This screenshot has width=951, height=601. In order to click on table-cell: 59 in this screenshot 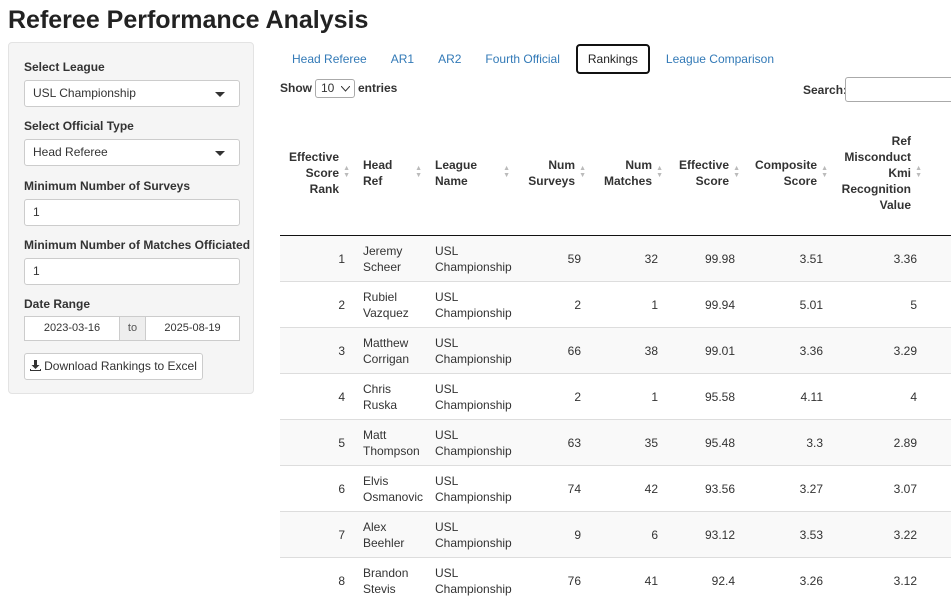, I will do `click(553, 258)`.